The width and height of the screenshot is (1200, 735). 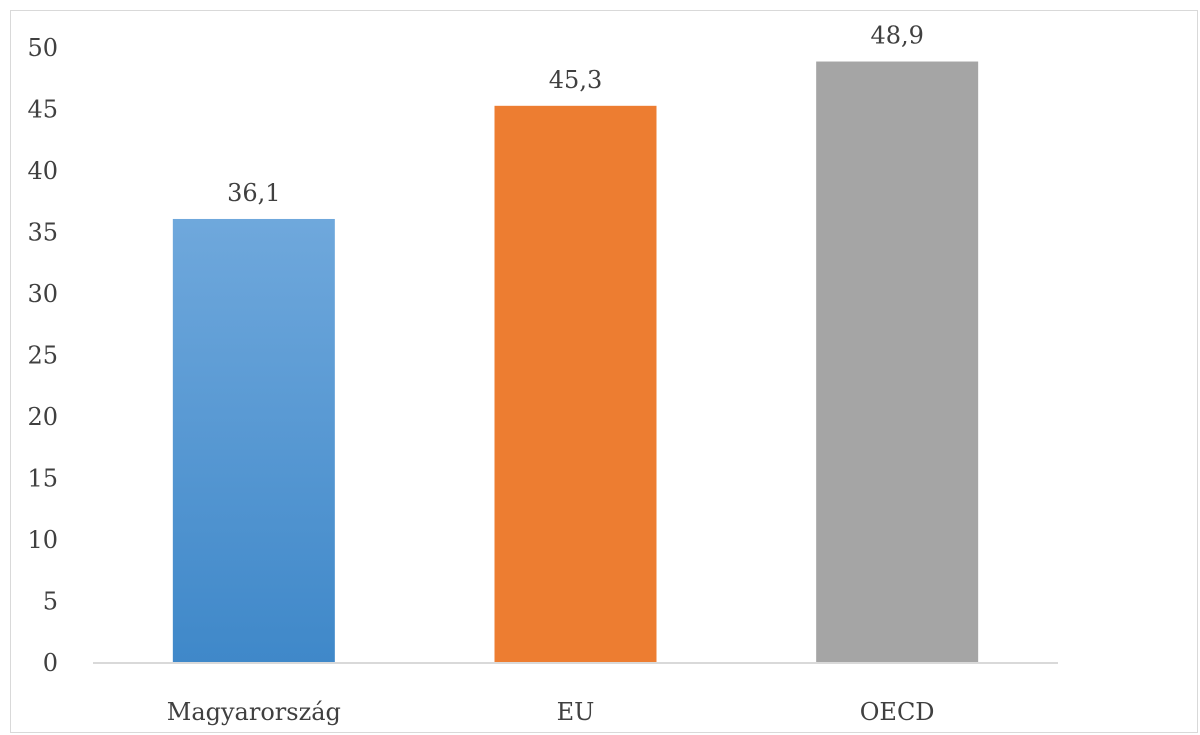 I want to click on y-tick-label: 5, so click(x=50, y=602).